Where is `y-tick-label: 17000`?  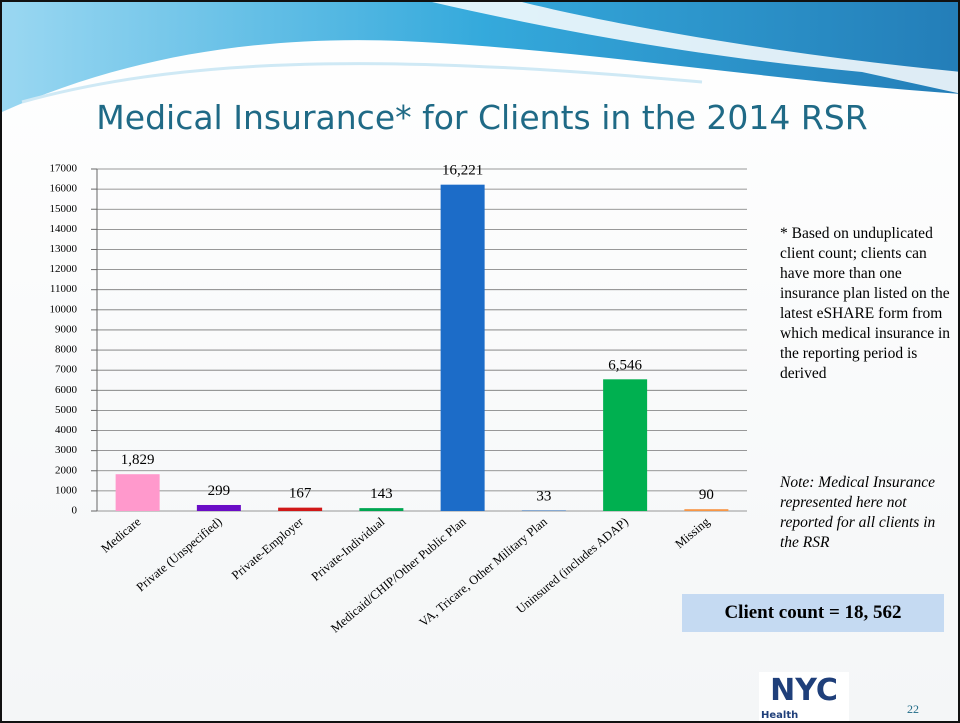
y-tick-label: 17000 is located at coordinates (64, 169).